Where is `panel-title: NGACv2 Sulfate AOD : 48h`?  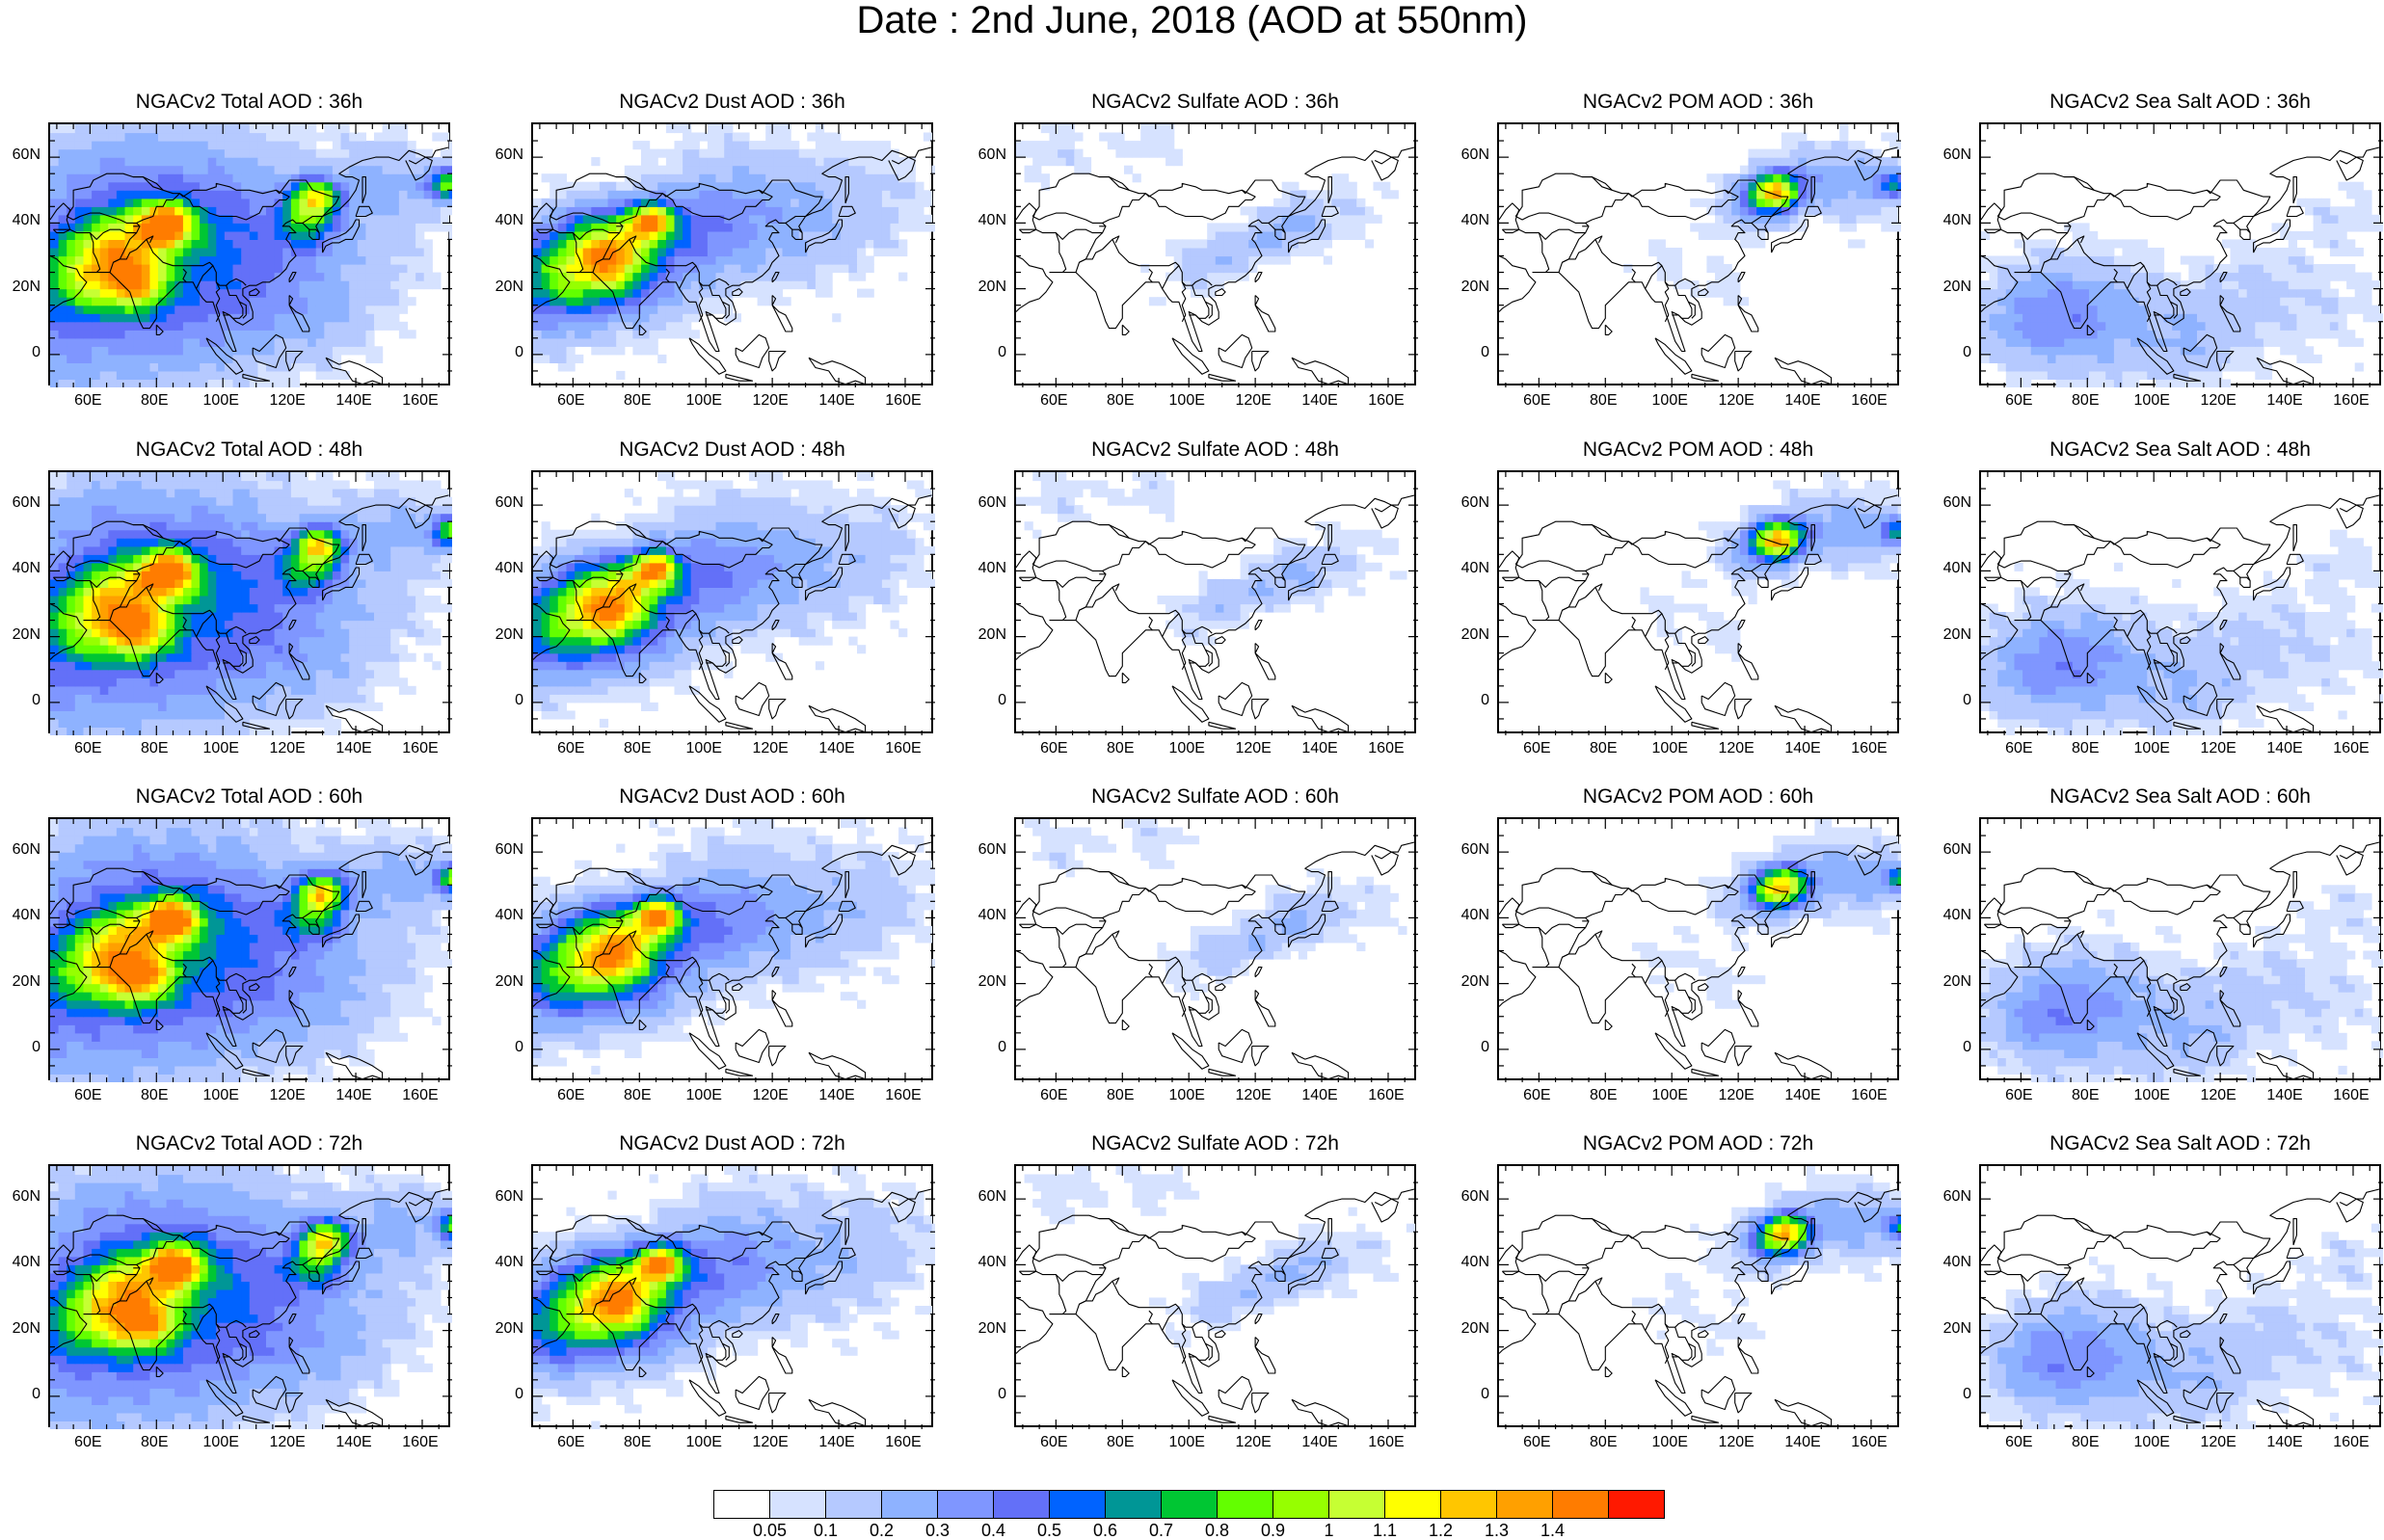 panel-title: NGACv2 Sulfate AOD : 48h is located at coordinates (1215, 450).